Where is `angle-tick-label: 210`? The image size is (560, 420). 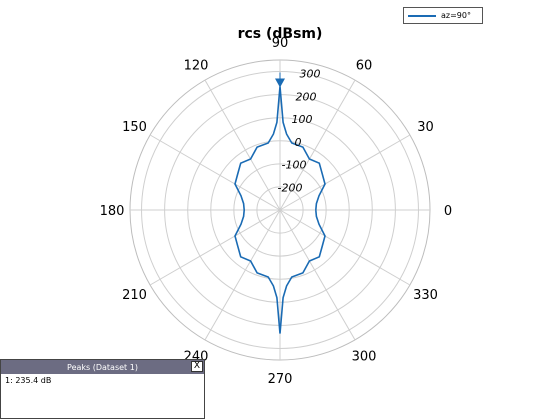 angle-tick-label: 210 is located at coordinates (134, 295).